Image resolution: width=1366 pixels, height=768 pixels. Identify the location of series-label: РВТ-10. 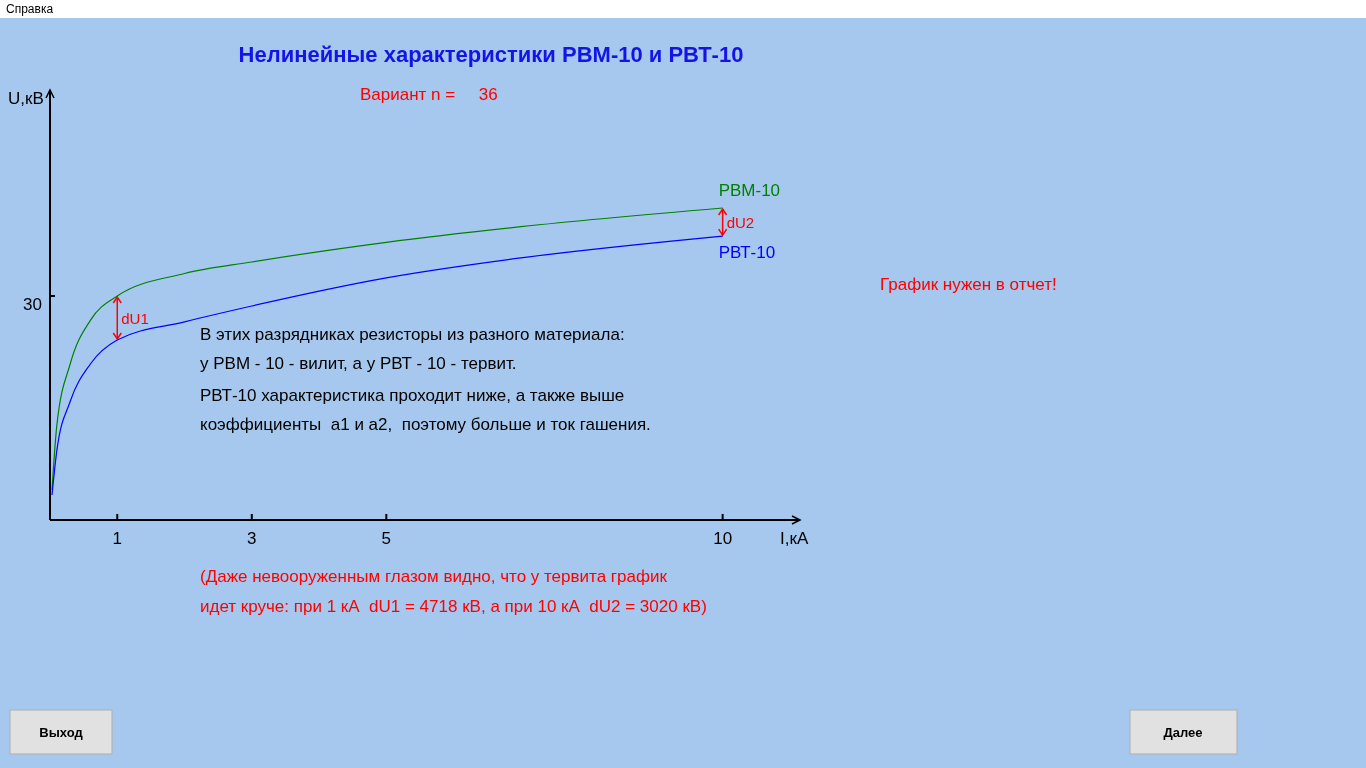
(747, 253).